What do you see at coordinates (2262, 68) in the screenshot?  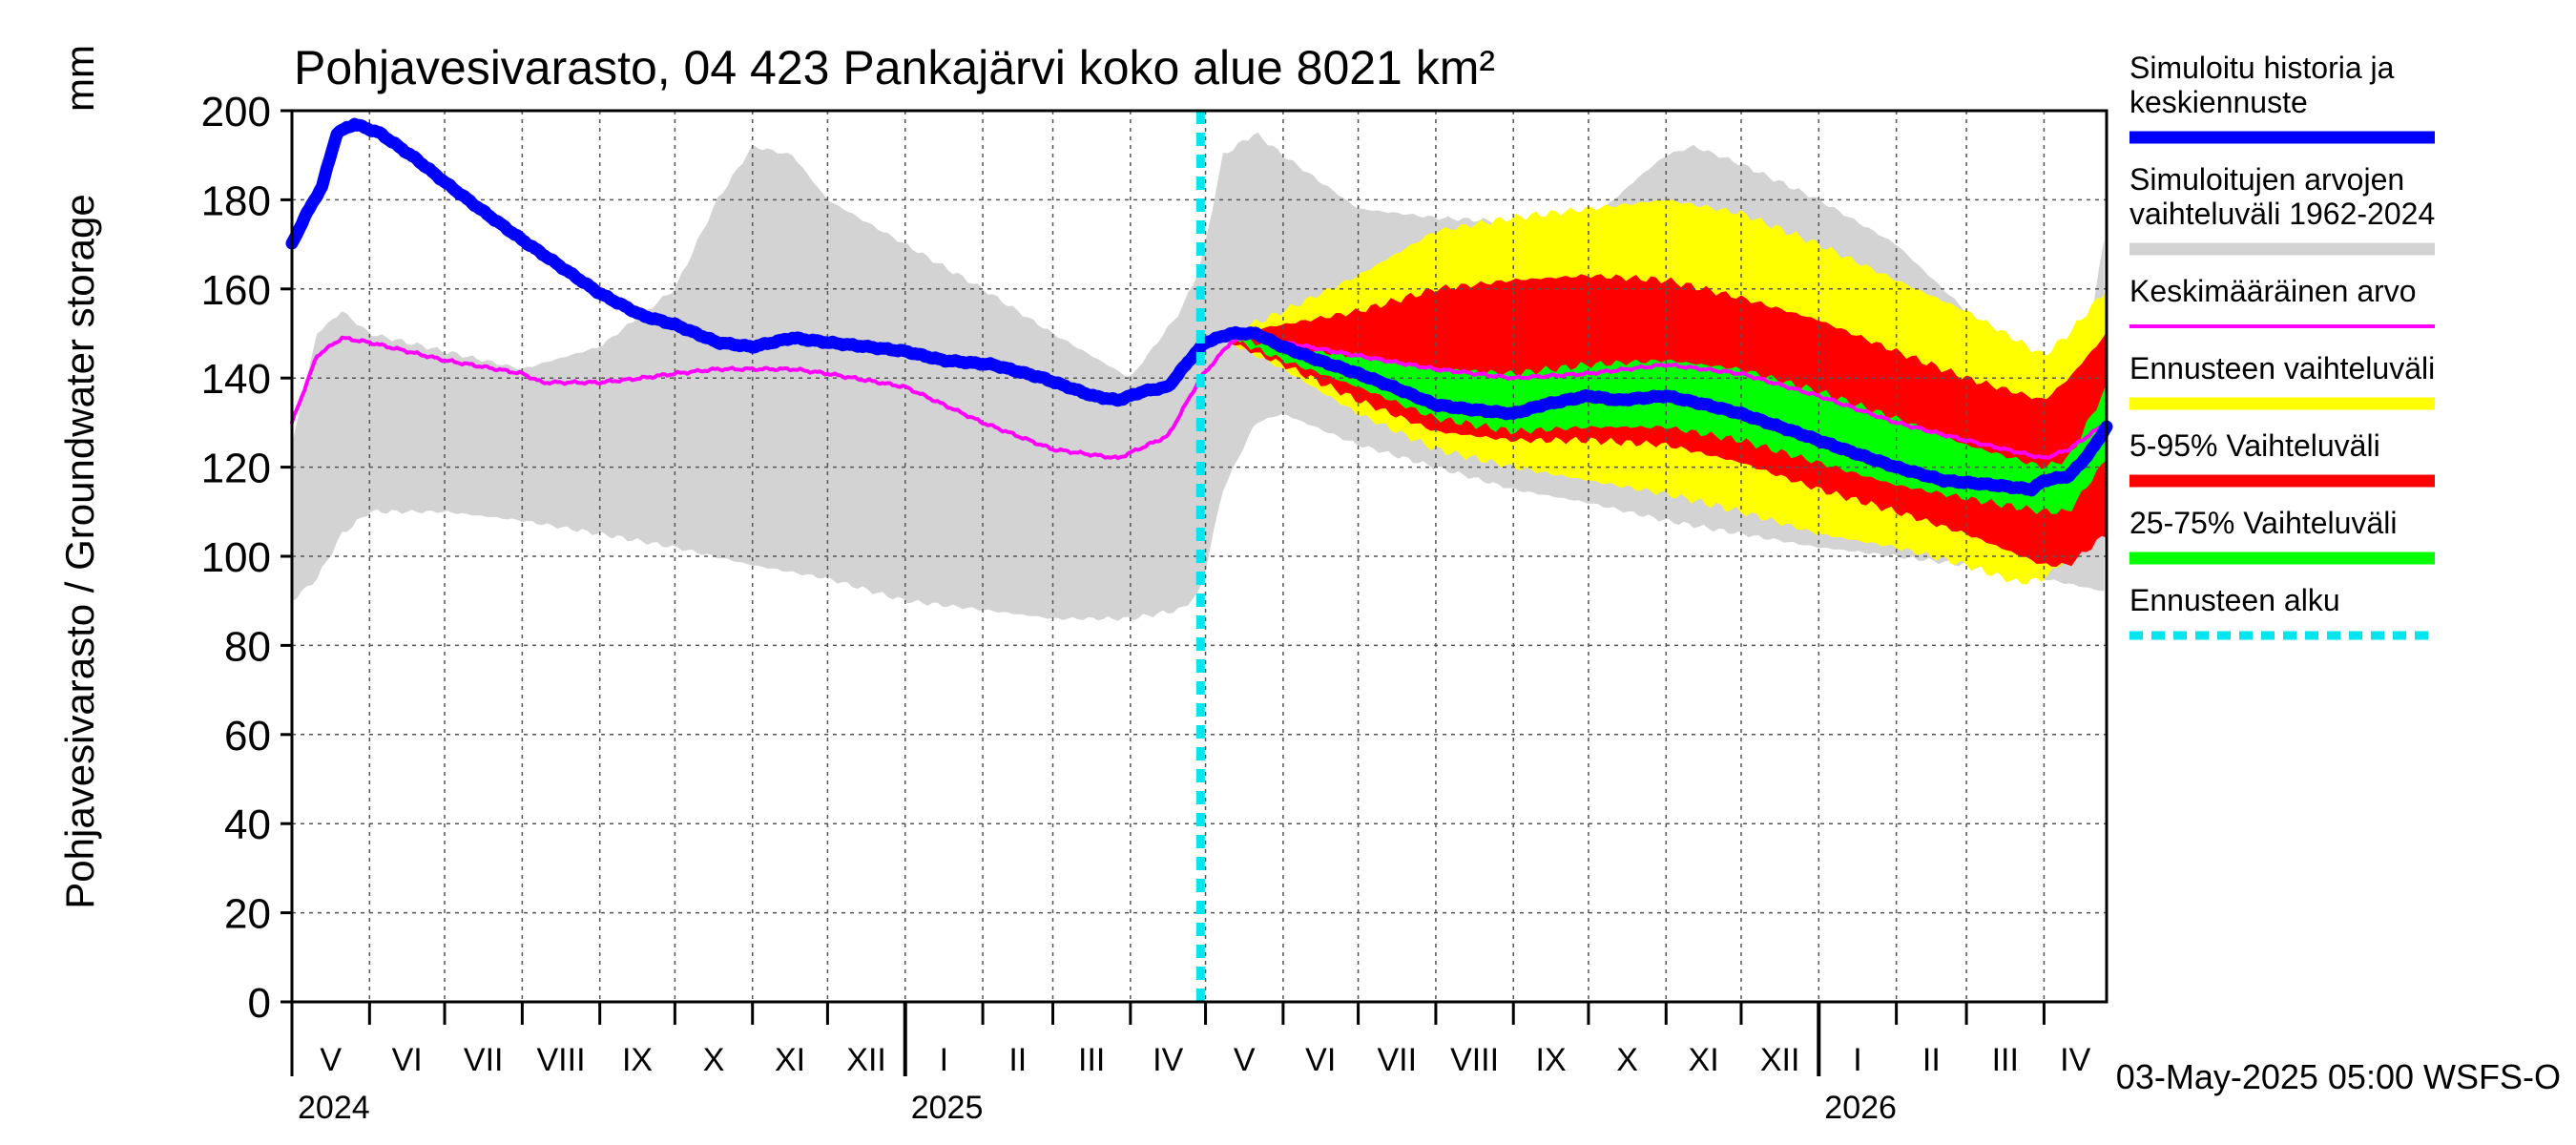 I see `legend-label-line-0-0: Simuloitu historia ja` at bounding box center [2262, 68].